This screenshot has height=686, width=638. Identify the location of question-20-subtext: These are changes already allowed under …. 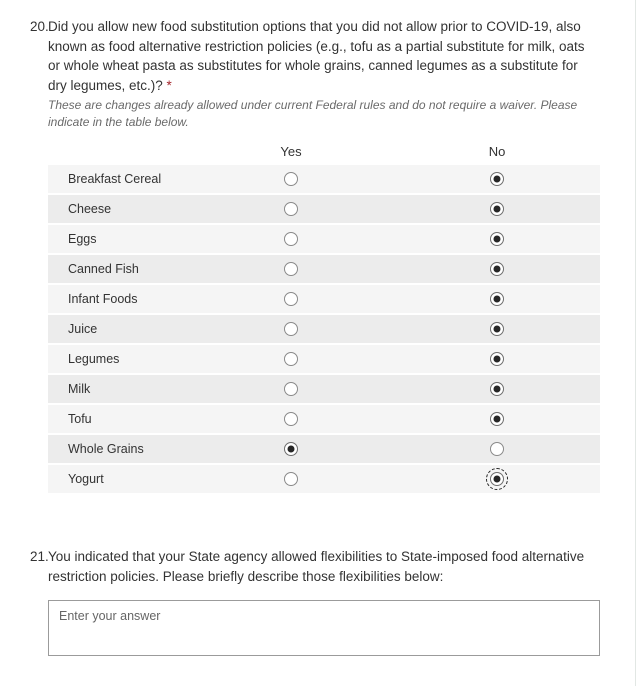
(313, 113).